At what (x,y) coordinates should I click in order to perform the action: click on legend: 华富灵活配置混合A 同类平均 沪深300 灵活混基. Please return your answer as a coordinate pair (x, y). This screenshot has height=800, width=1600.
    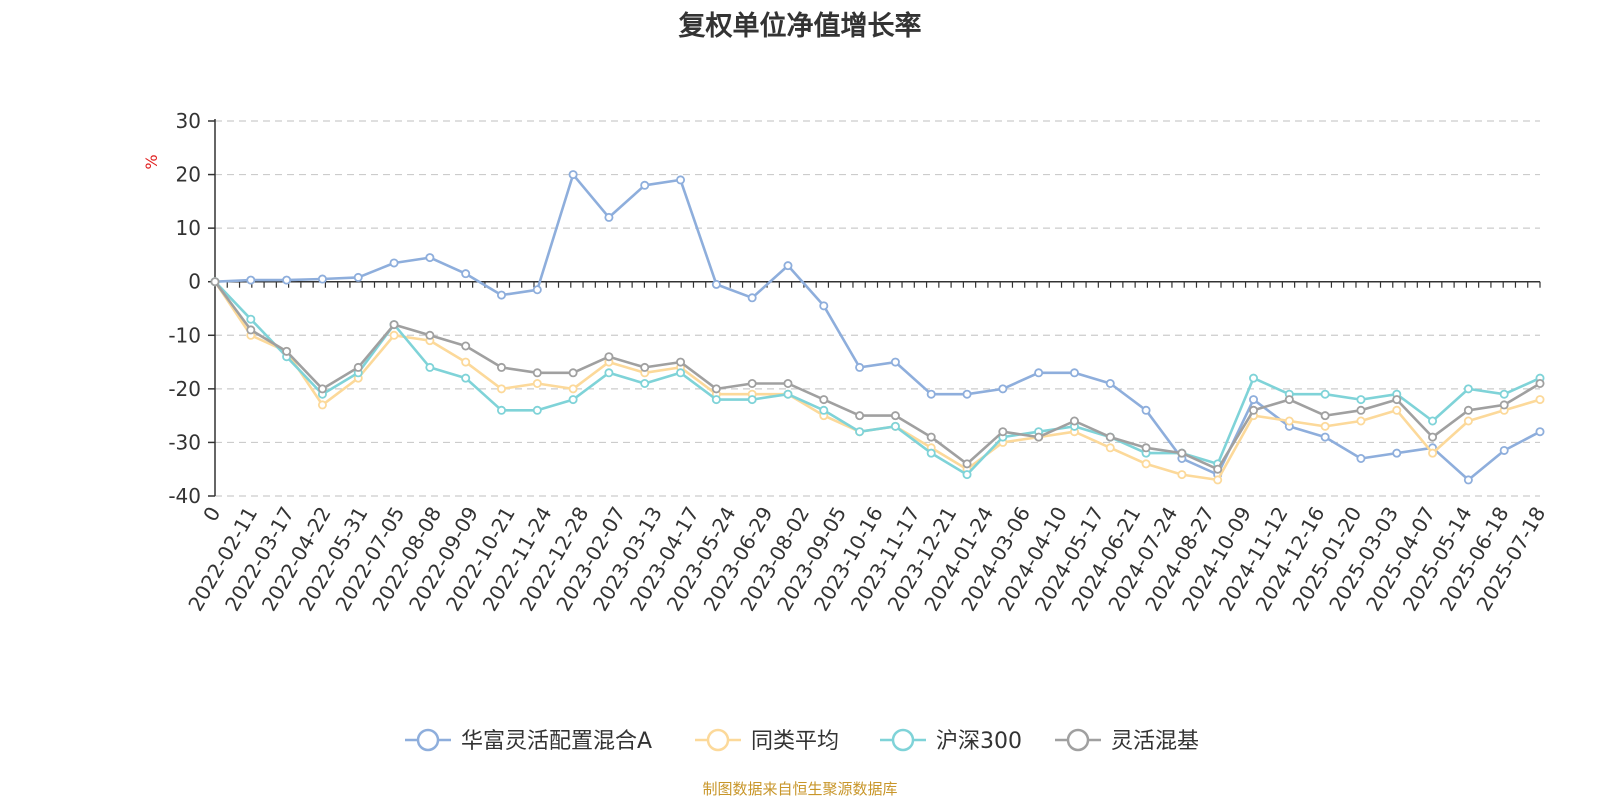
    Looking at the image, I should click on (802, 741).